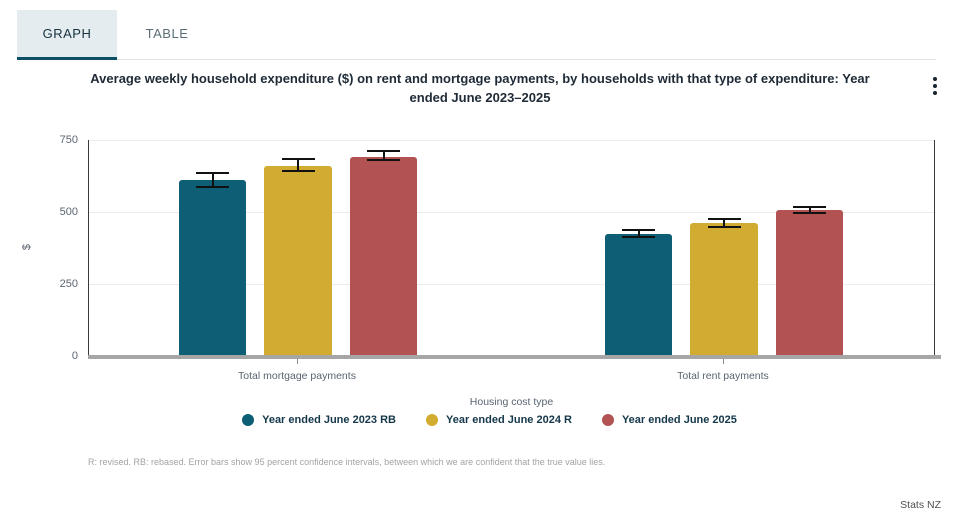  I want to click on active-tab-underline, so click(67, 58).